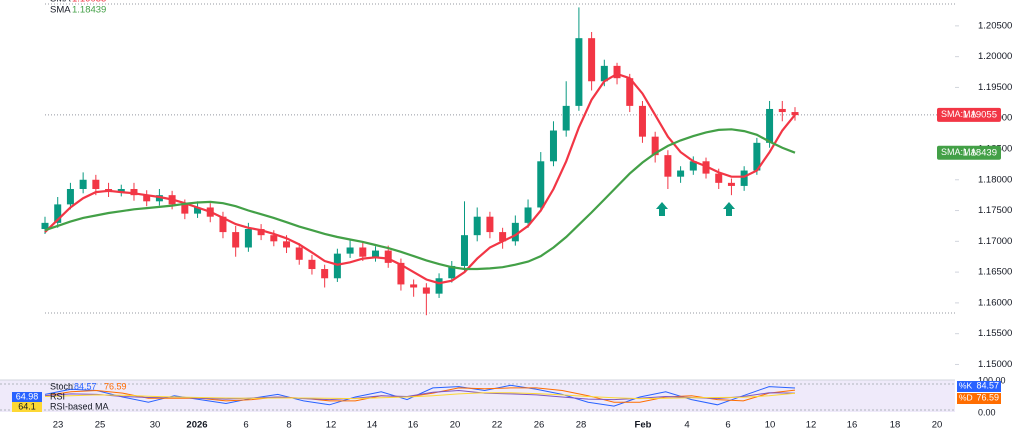 This screenshot has width=1024, height=435. I want to click on legend-name: RSI, so click(57, 396).